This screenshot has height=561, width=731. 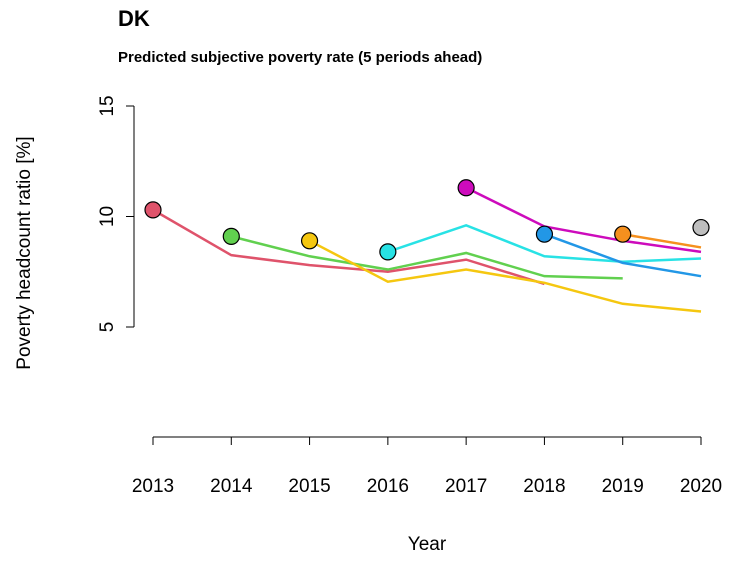 I want to click on y-tick-label: 10, so click(x=107, y=216).